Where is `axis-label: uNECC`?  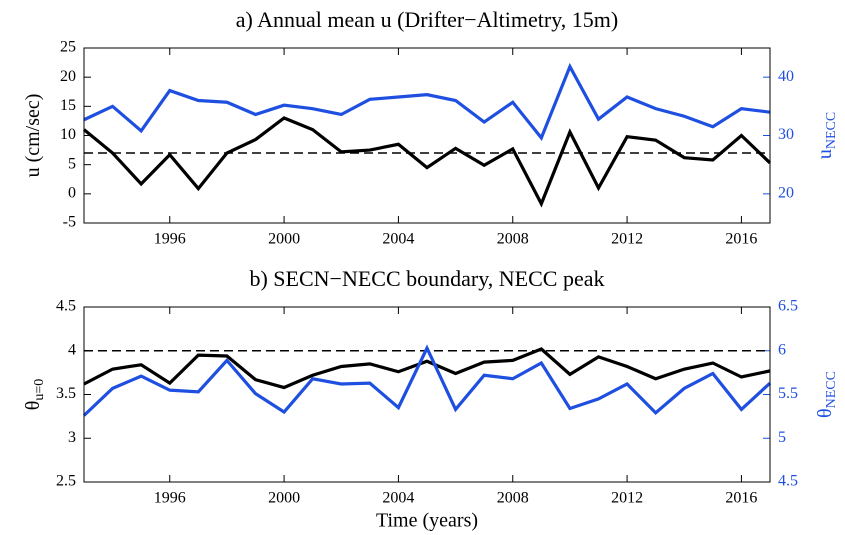 axis-label: uNECC is located at coordinates (827, 135).